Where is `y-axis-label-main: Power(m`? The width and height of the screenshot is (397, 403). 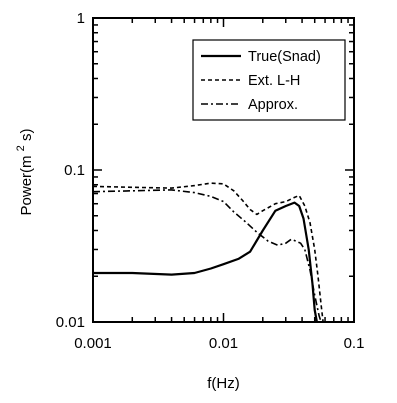 y-axis-label-main: Power(m is located at coordinates (26, 185).